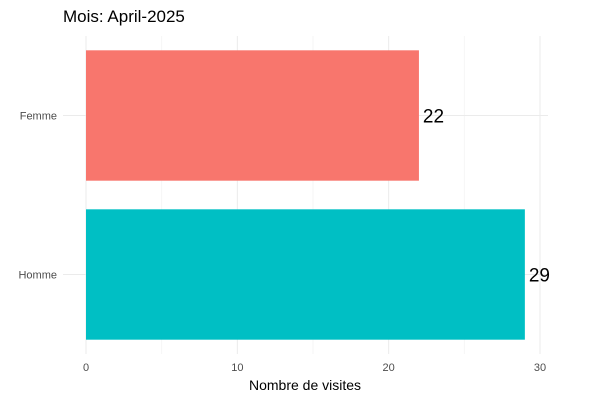 The height and width of the screenshot is (400, 600). What do you see at coordinates (486, 197) in the screenshot?
I see `data-labels: 22 29` at bounding box center [486, 197].